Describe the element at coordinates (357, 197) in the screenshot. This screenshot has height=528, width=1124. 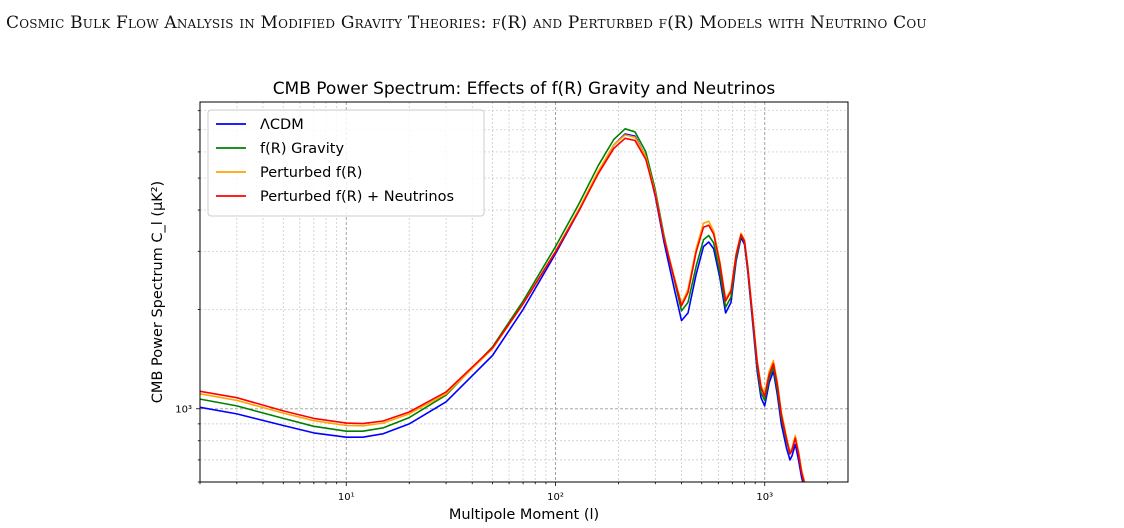
I see `legend-label: Perturbed f(R) + Neutrinos` at that location.